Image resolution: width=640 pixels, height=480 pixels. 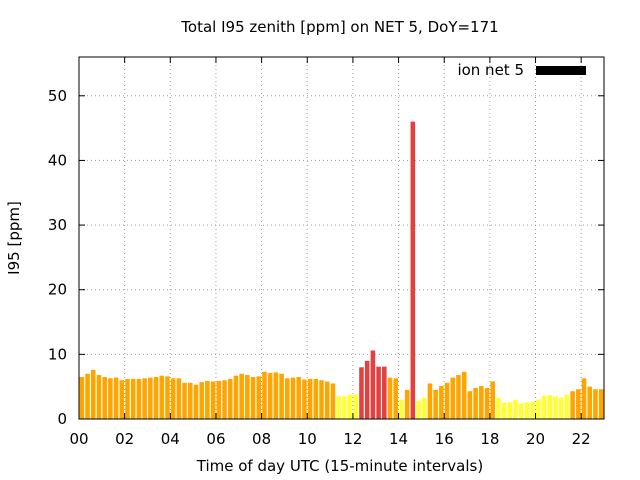 What do you see at coordinates (339, 27) in the screenshot?
I see `chart-title: Total I95 zenith [ppm] on NET 5, DoY=171` at bounding box center [339, 27].